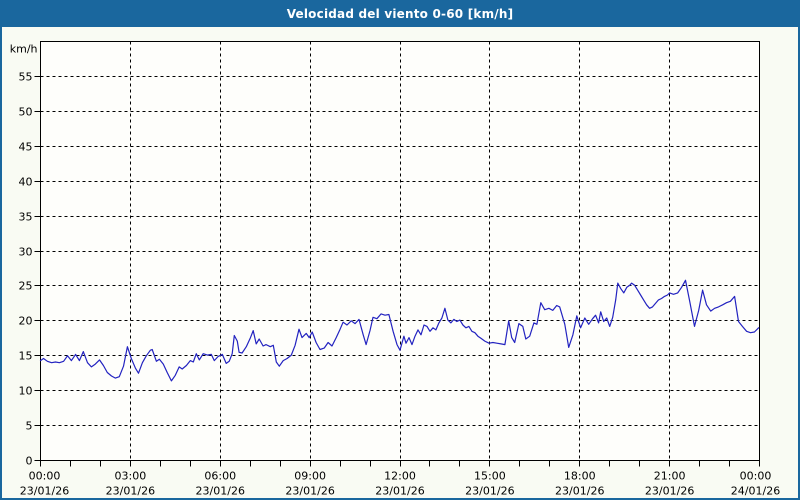 The width and height of the screenshot is (800, 500). What do you see at coordinates (26, 77) in the screenshot?
I see `y-tick-label: 55` at bounding box center [26, 77].